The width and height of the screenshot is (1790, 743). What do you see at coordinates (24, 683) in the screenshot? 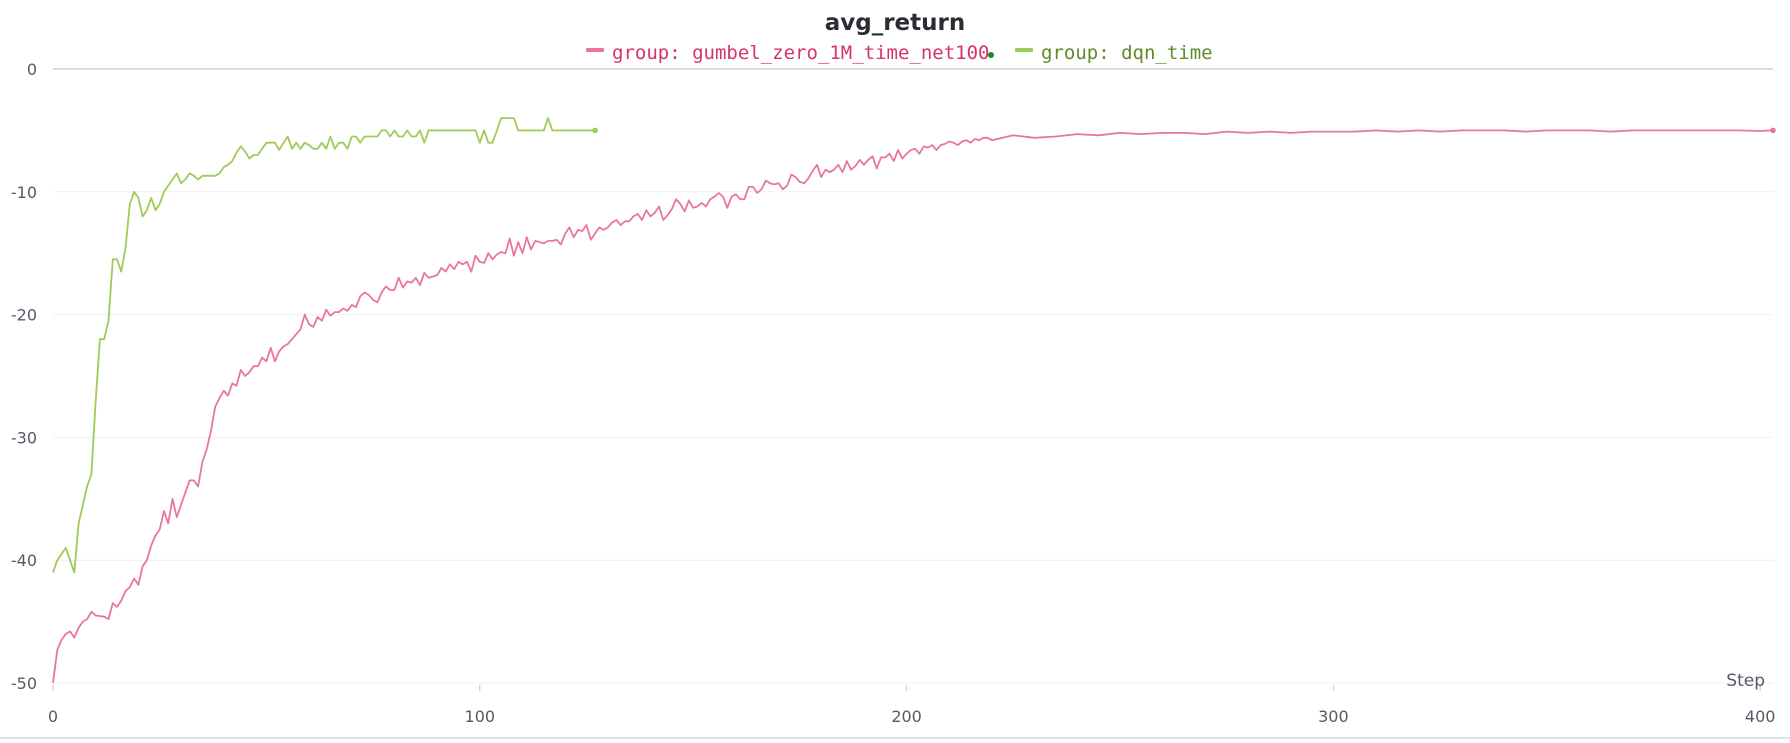
I see `y-tick-label: -50` at bounding box center [24, 683].